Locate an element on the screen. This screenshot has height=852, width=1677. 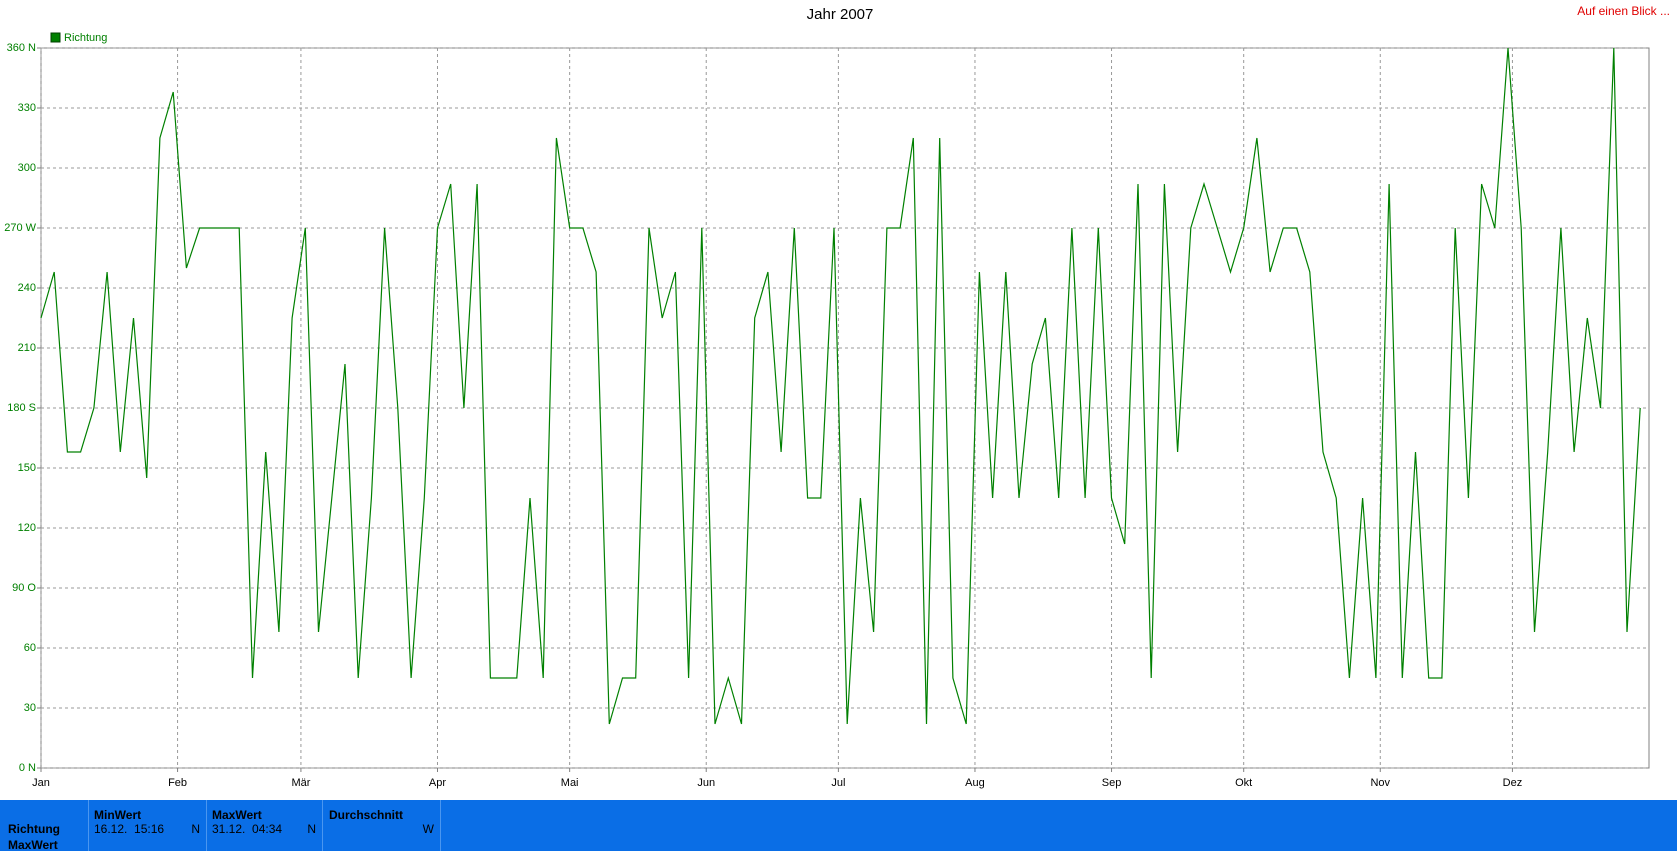
y-tick-label: 60 is located at coordinates (30, 648).